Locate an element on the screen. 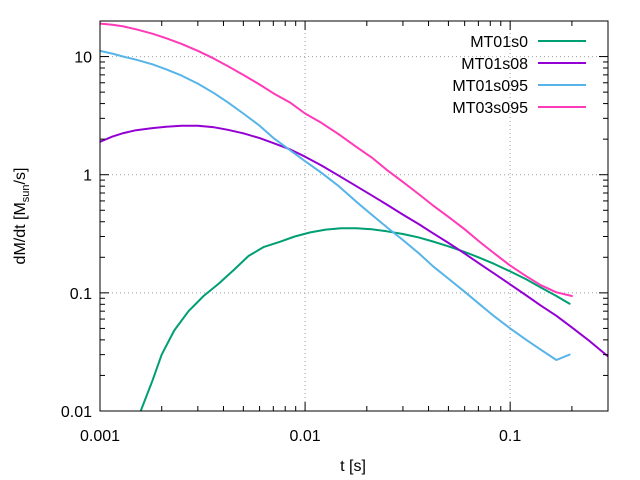 The image size is (640, 480). y-tick-label: 0.01 is located at coordinates (76, 412).